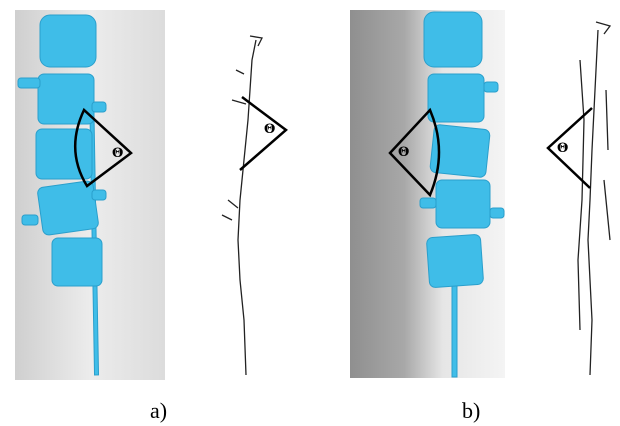 The height and width of the screenshot is (426, 620). What do you see at coordinates (471, 410) in the screenshot?
I see `panel-label: b)` at bounding box center [471, 410].